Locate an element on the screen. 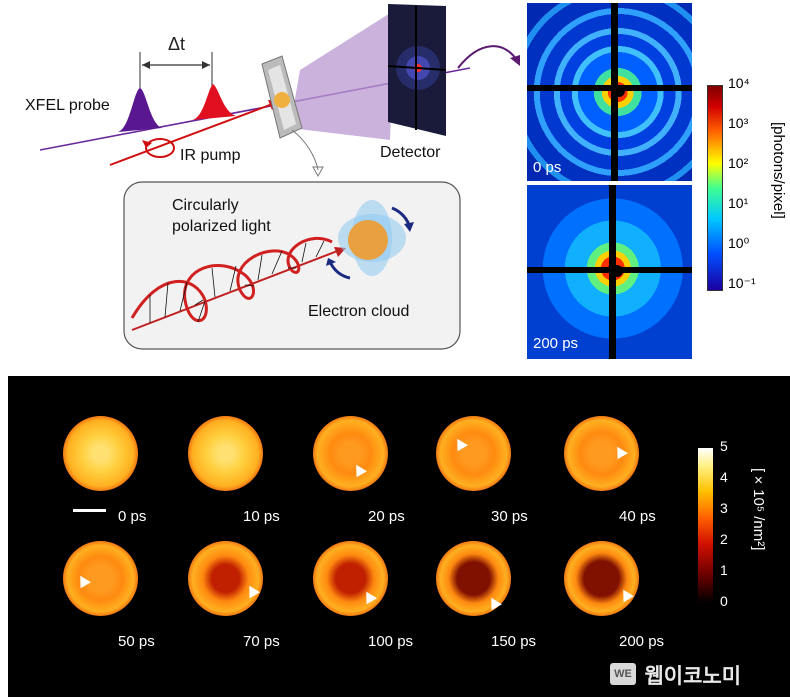 This screenshot has width=790, height=697. density-time-label: 40 ps is located at coordinates (637, 516).